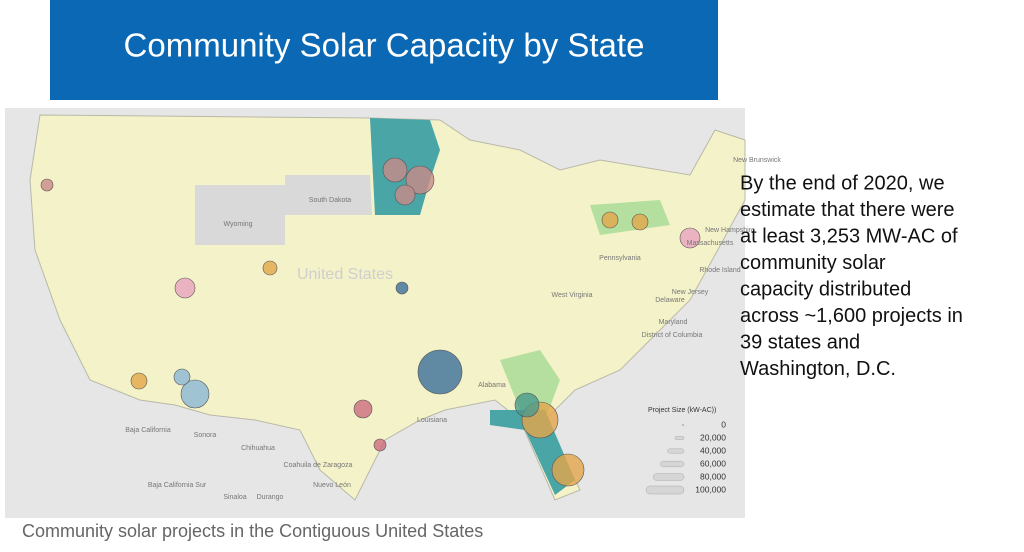 The height and width of the screenshot is (552, 1024). What do you see at coordinates (270, 497) in the screenshot?
I see `map-label: Durango` at bounding box center [270, 497].